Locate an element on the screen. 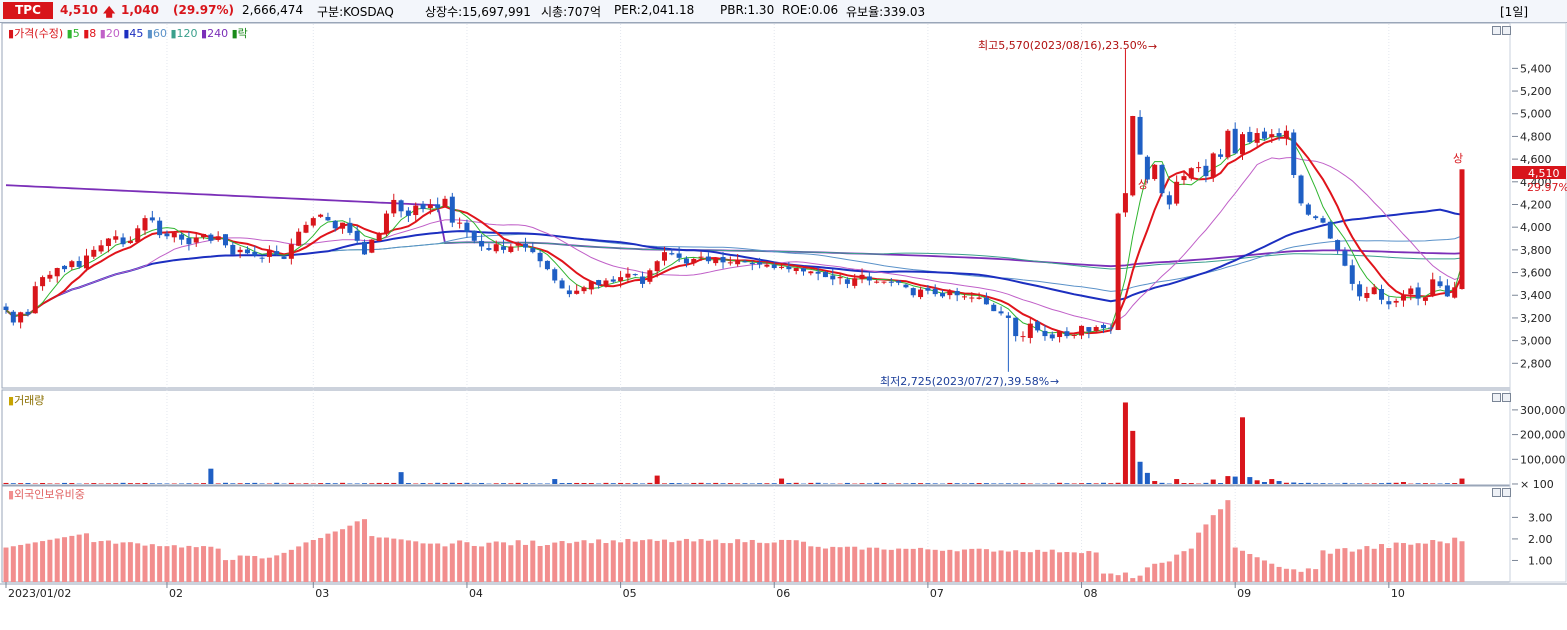 This screenshot has width=1567, height=630. date-tick-label: 05 is located at coordinates (630, 593).